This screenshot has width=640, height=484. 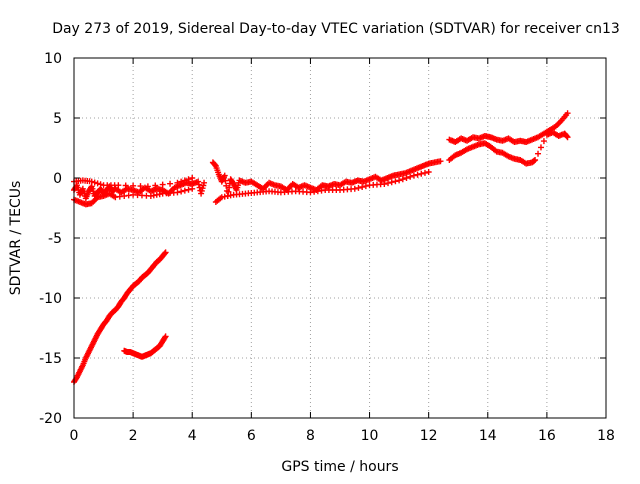 I want to click on x-tick-label: 12, so click(x=429, y=436).